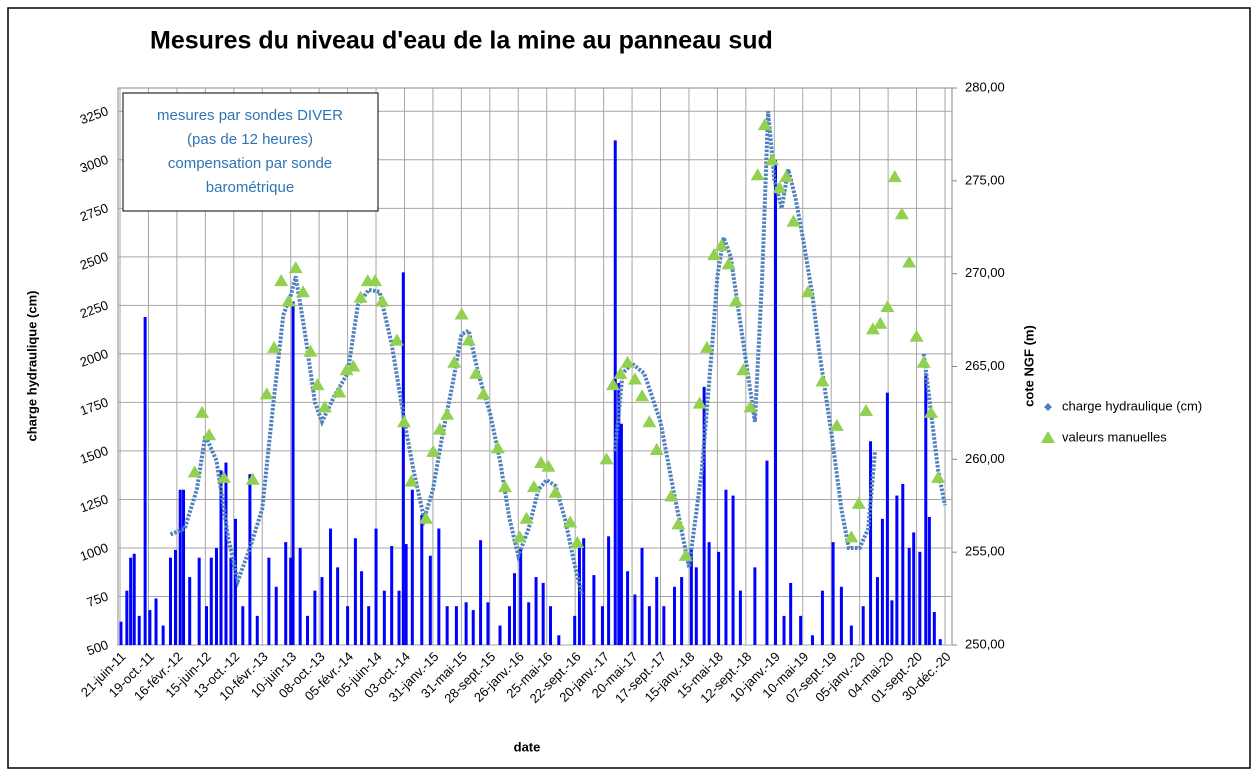  What do you see at coordinates (250, 139) in the screenshot?
I see `annotation-text: (pas de 12 heures)` at bounding box center [250, 139].